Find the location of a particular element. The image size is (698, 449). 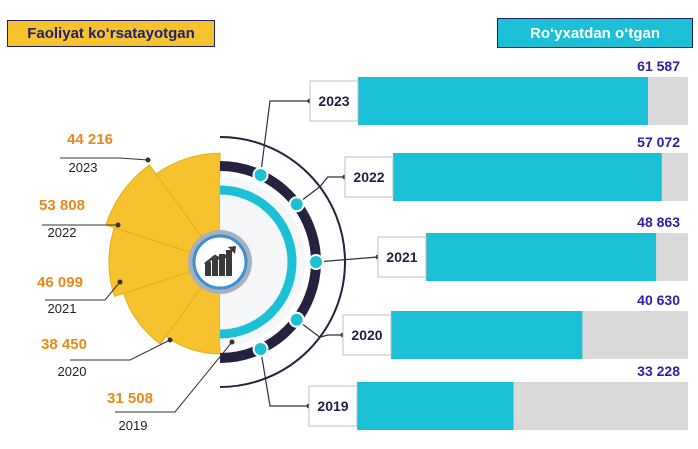

leader-2021 is located at coordinates (83, 291).